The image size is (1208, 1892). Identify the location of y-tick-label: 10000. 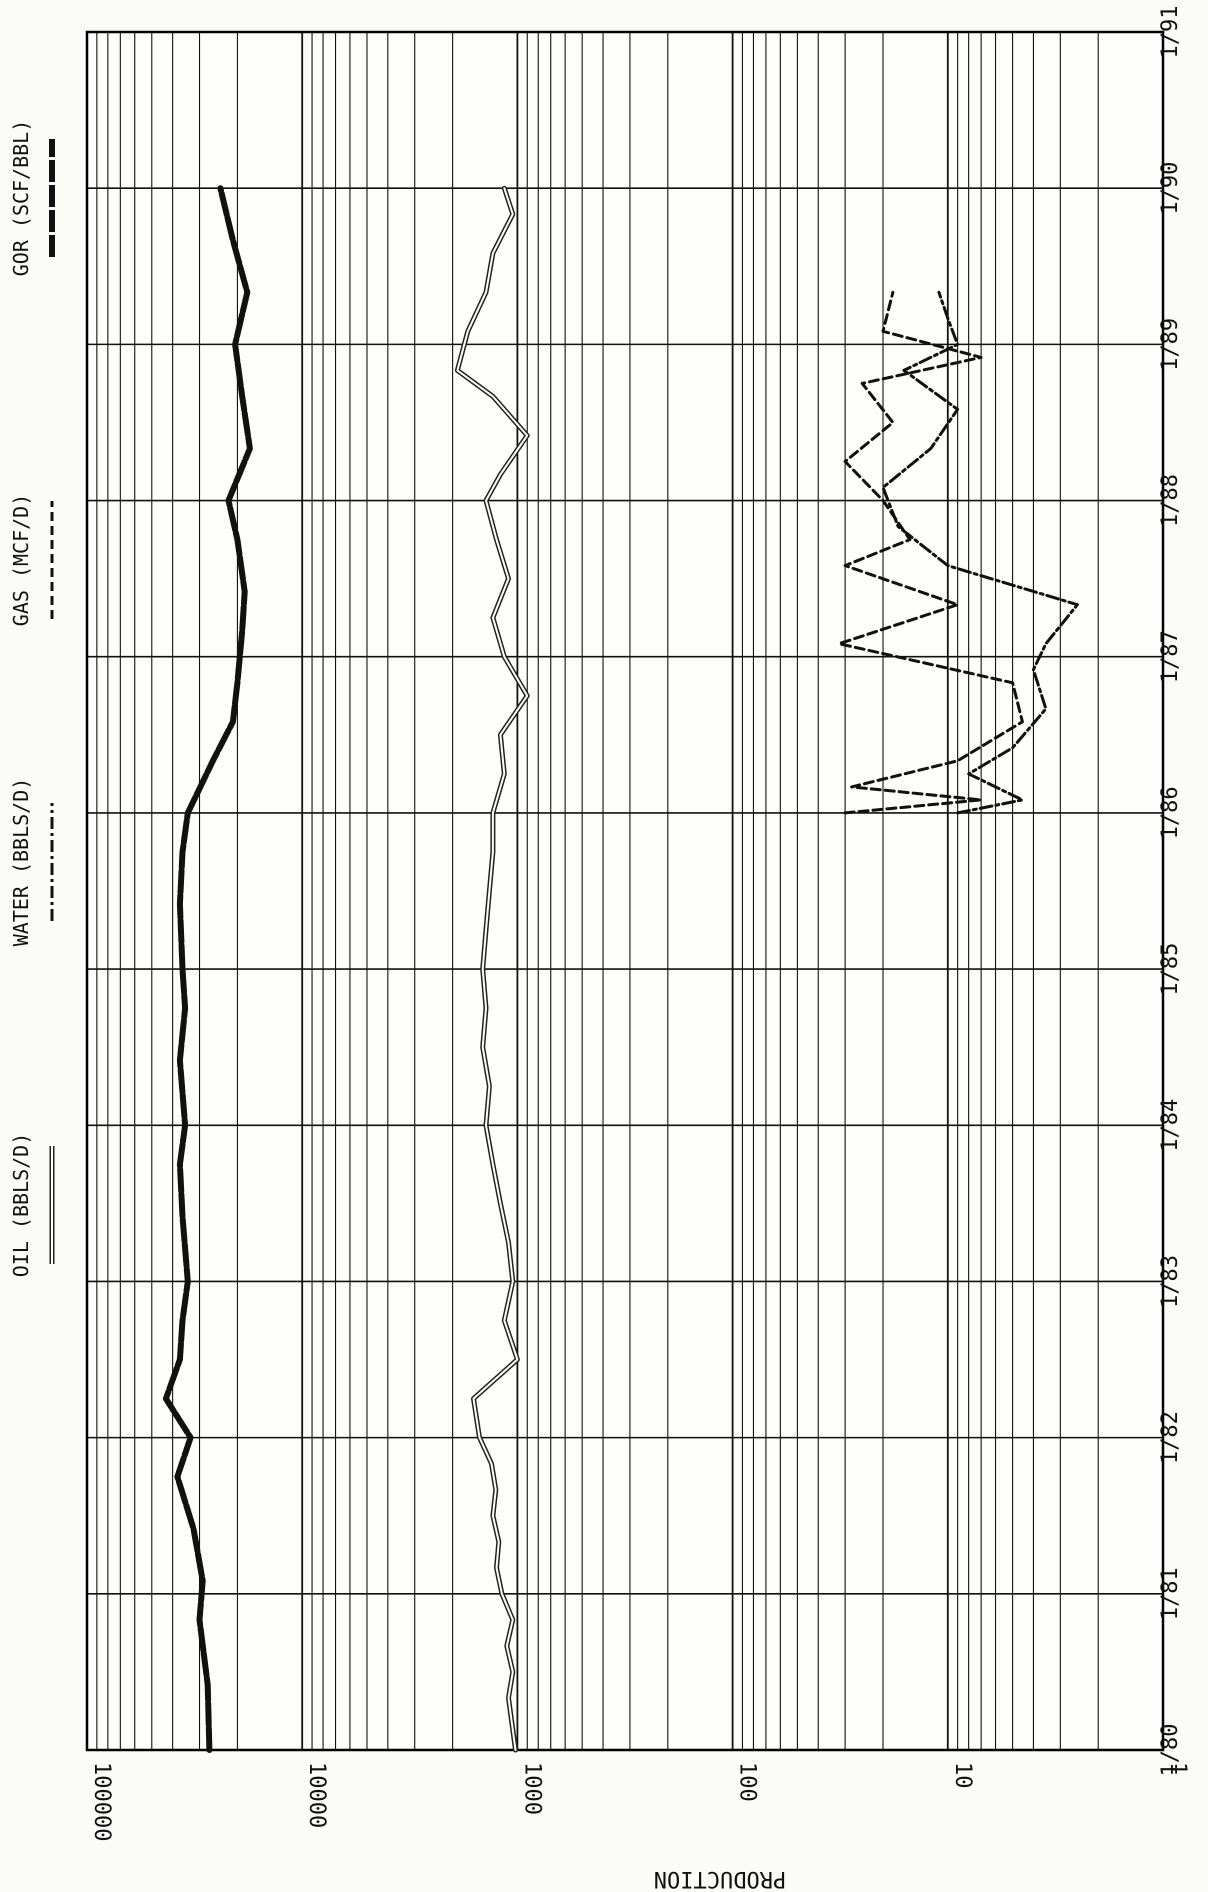
(316, 1795).